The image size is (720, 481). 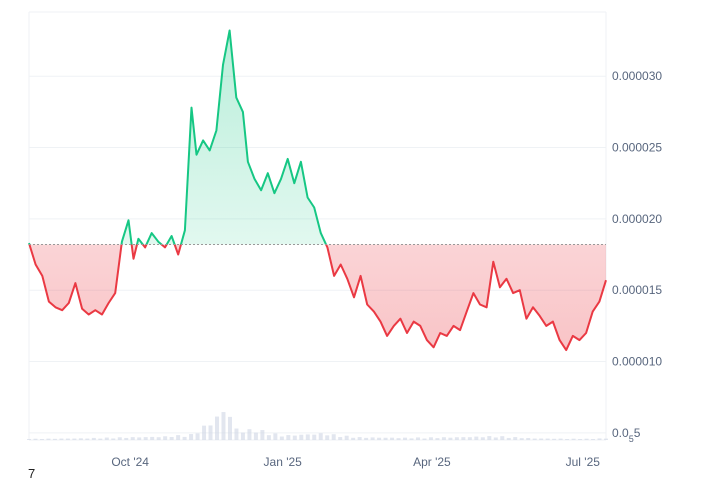 What do you see at coordinates (283, 462) in the screenshot?
I see `x-tick-label: Jan '25` at bounding box center [283, 462].